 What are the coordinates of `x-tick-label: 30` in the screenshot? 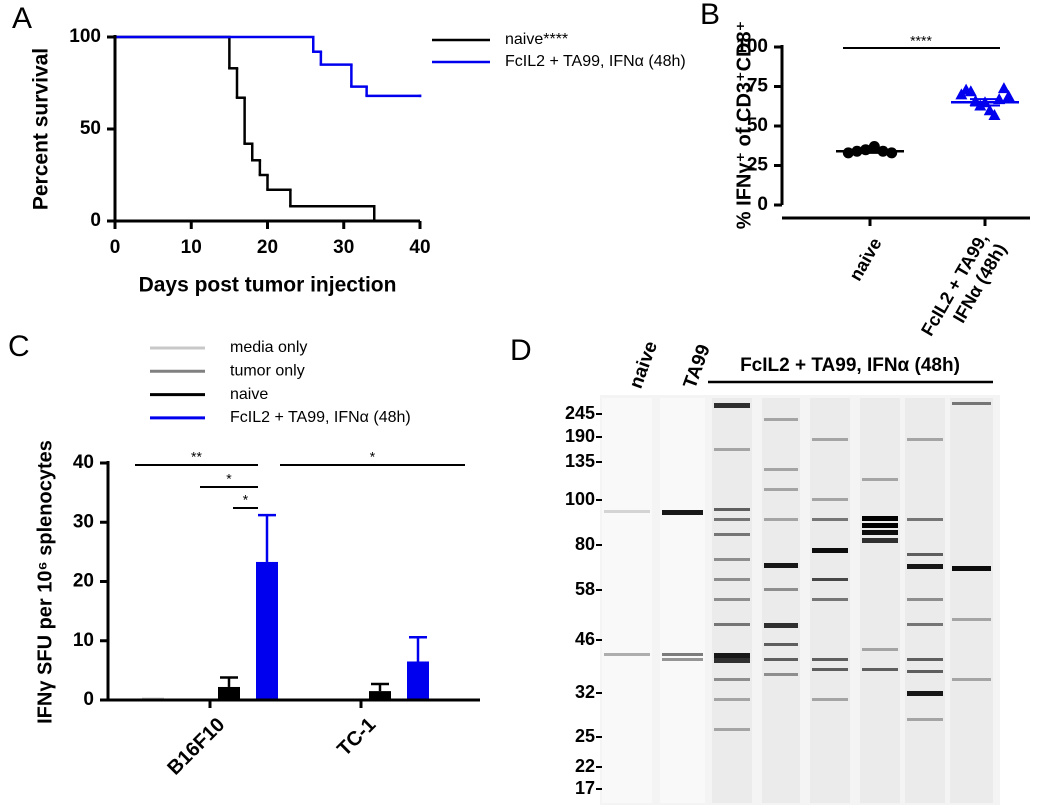 It's located at (343, 247).